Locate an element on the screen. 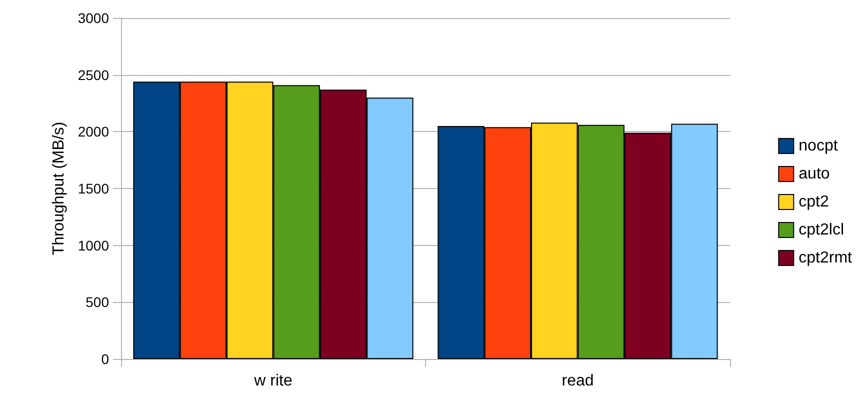  y-tick-label: 2000 is located at coordinates (94, 132).